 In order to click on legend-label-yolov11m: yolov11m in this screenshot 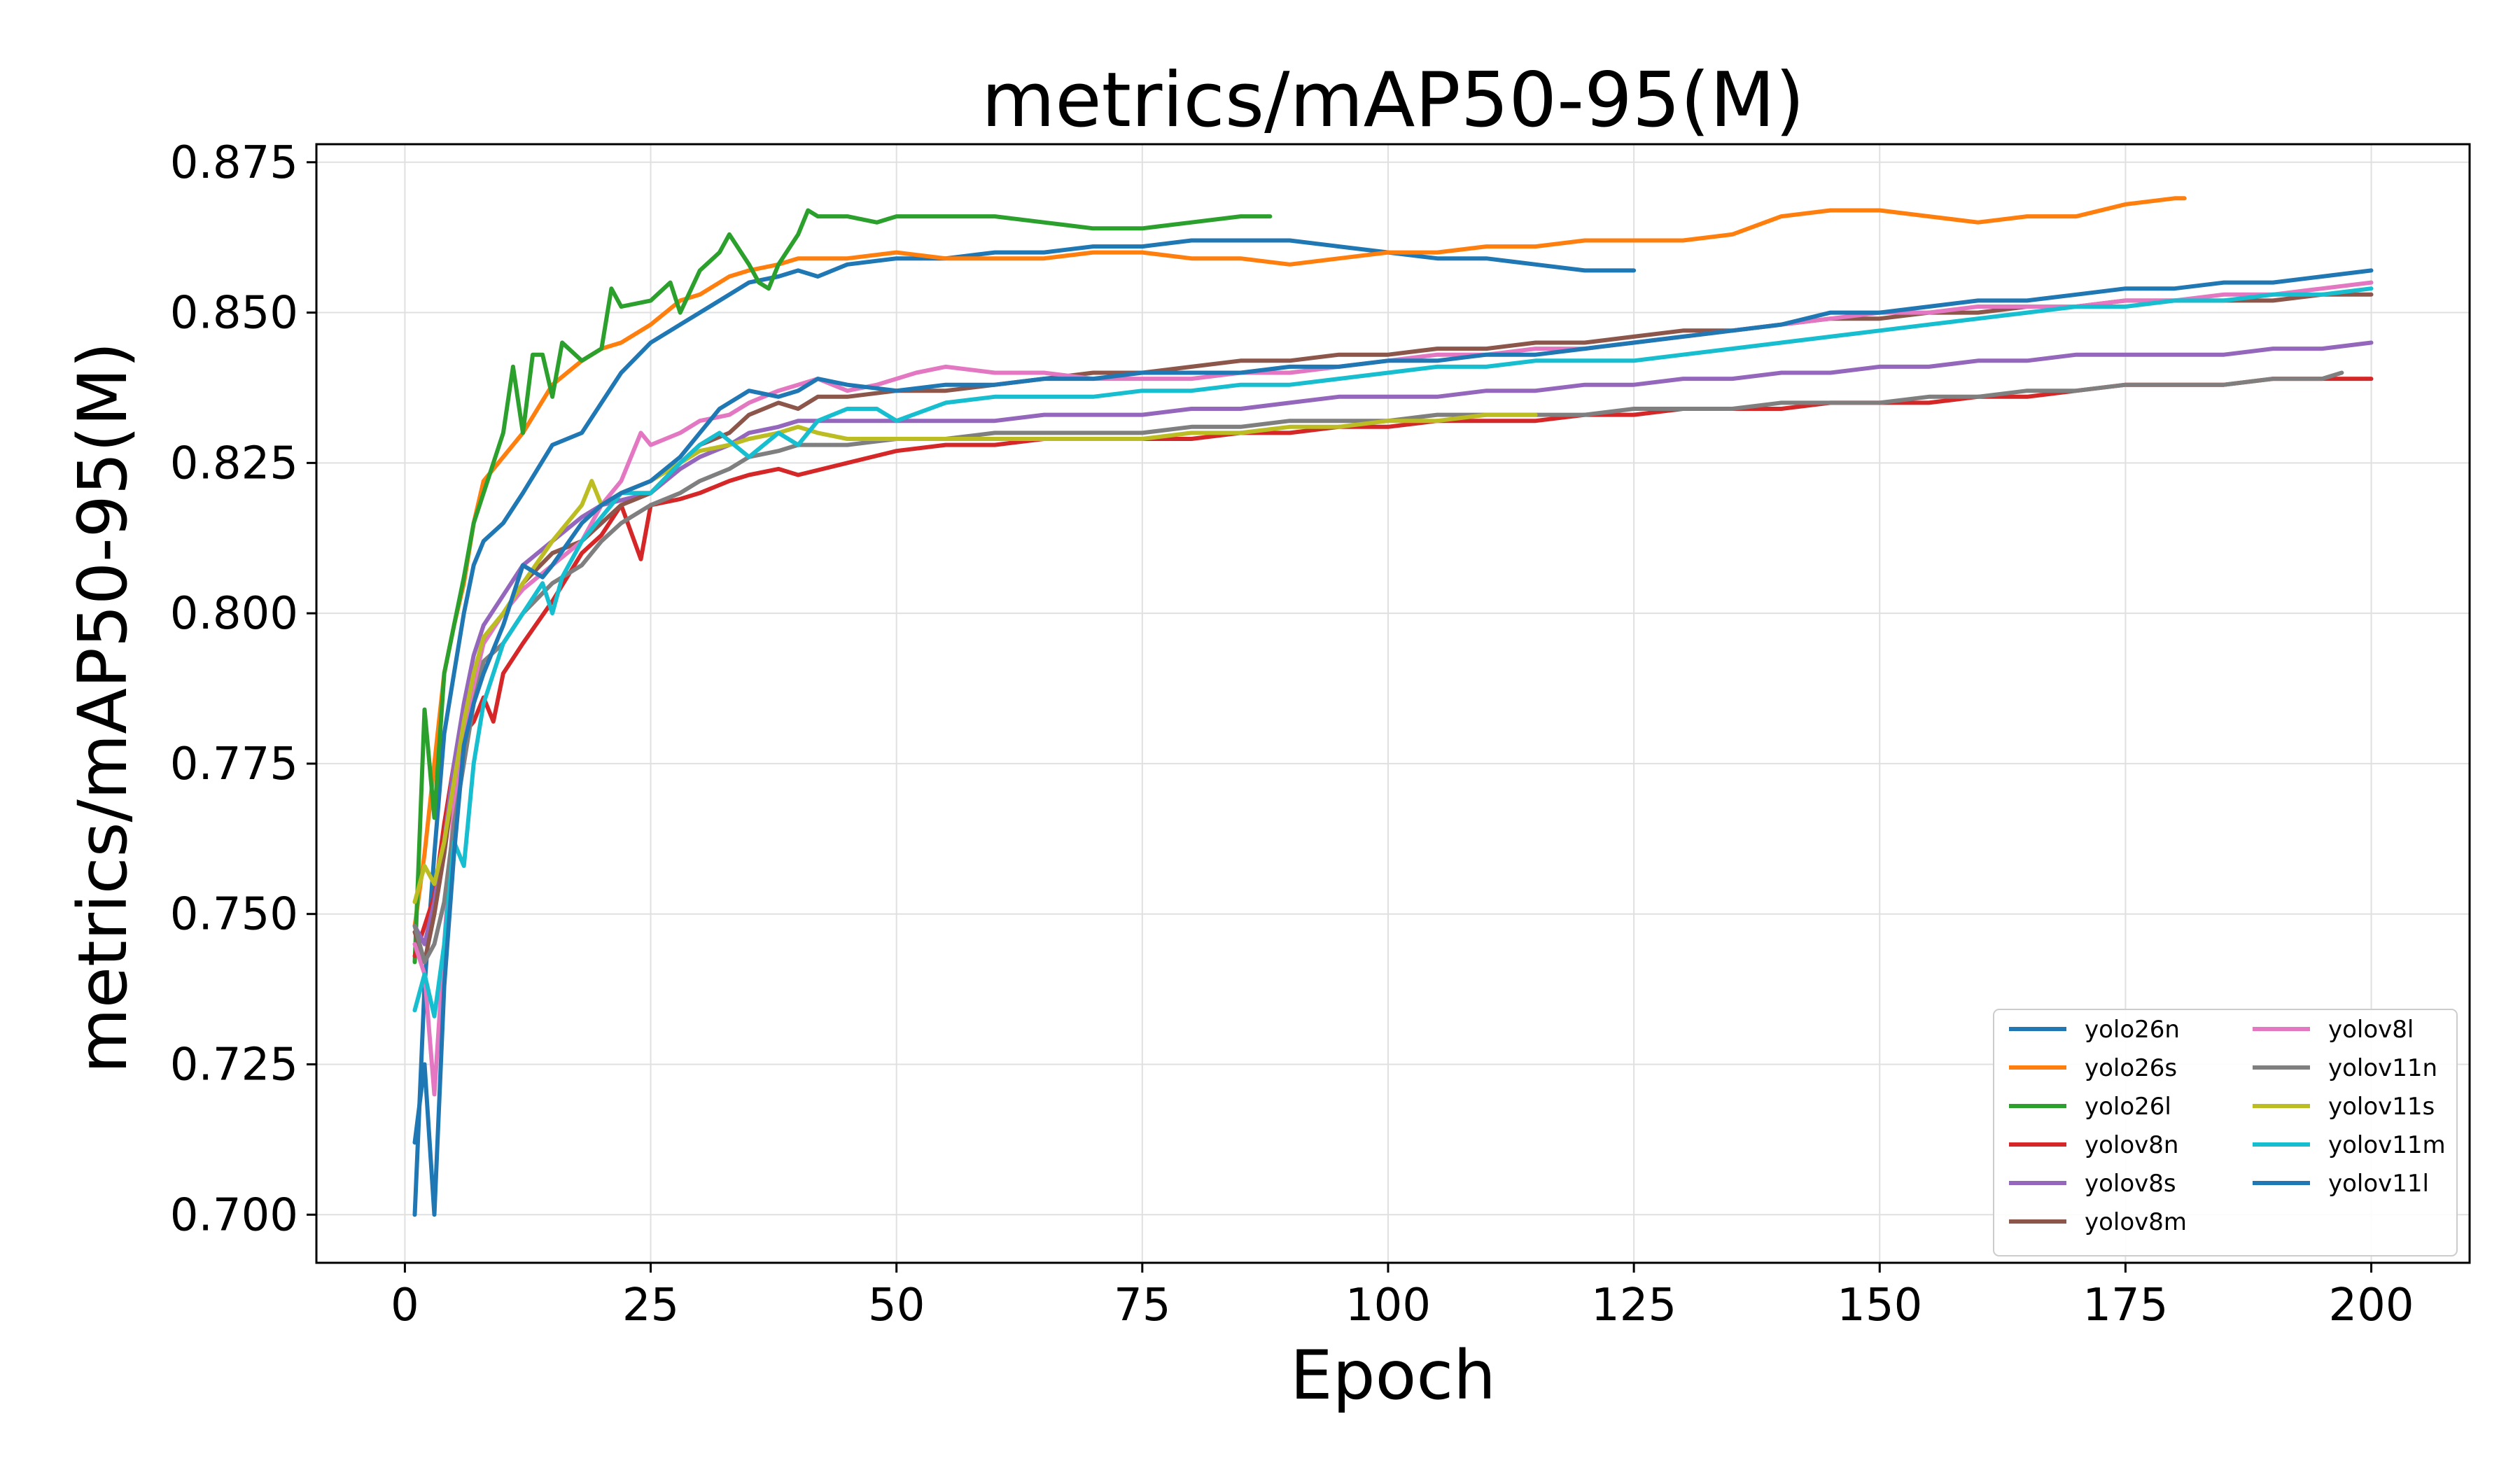, I will do `click(2387, 1145)`.